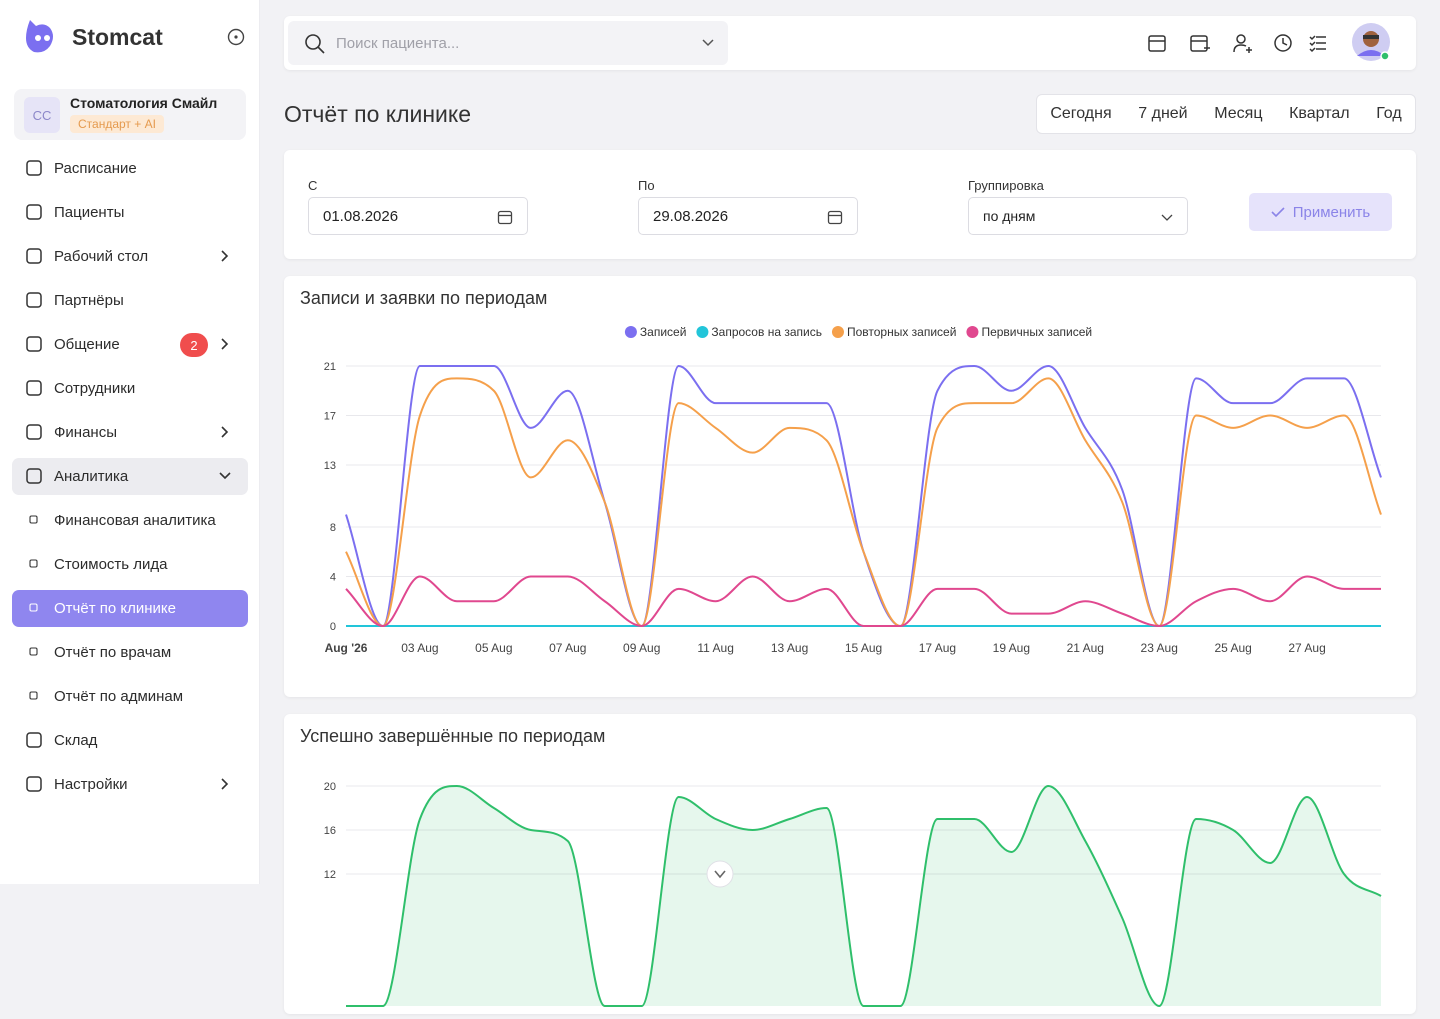 This screenshot has width=1440, height=1019. What do you see at coordinates (691, 216) in the screenshot?
I see `to-value: 29.08.2026` at bounding box center [691, 216].